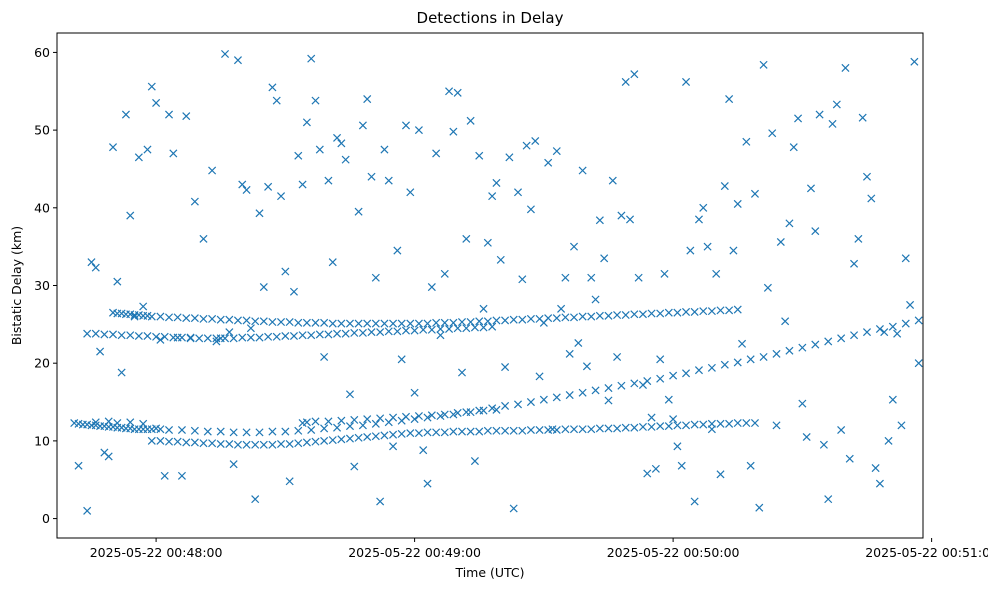  What do you see at coordinates (489, 572) in the screenshot?
I see `x-axis-label: Time (UTC)` at bounding box center [489, 572].